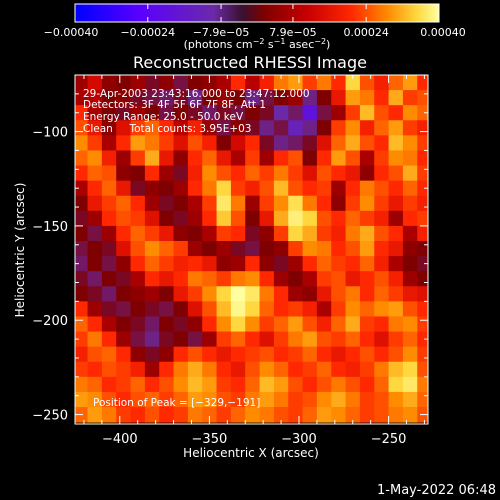  What do you see at coordinates (254, 439) in the screenshot?
I see `x-tick-labels: −400 −350 −300 −250` at bounding box center [254, 439].